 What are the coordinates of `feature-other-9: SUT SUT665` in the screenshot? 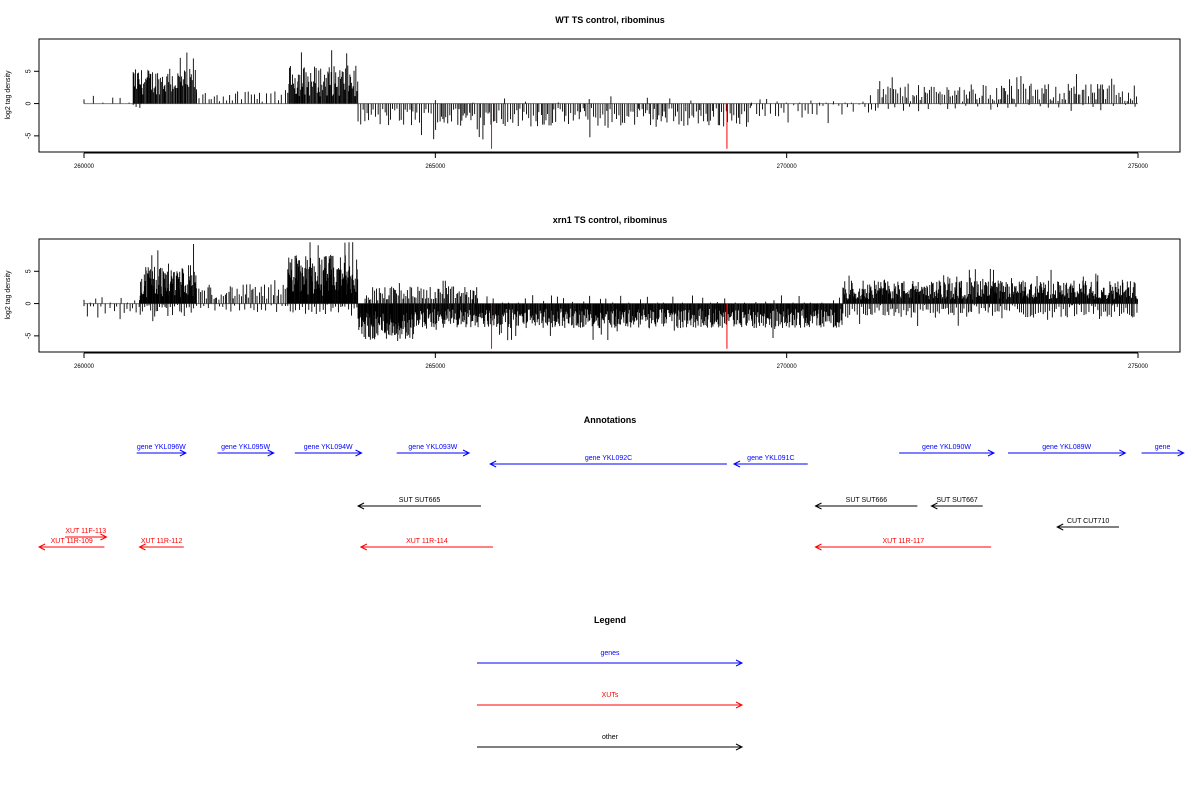 It's located at (419, 503).